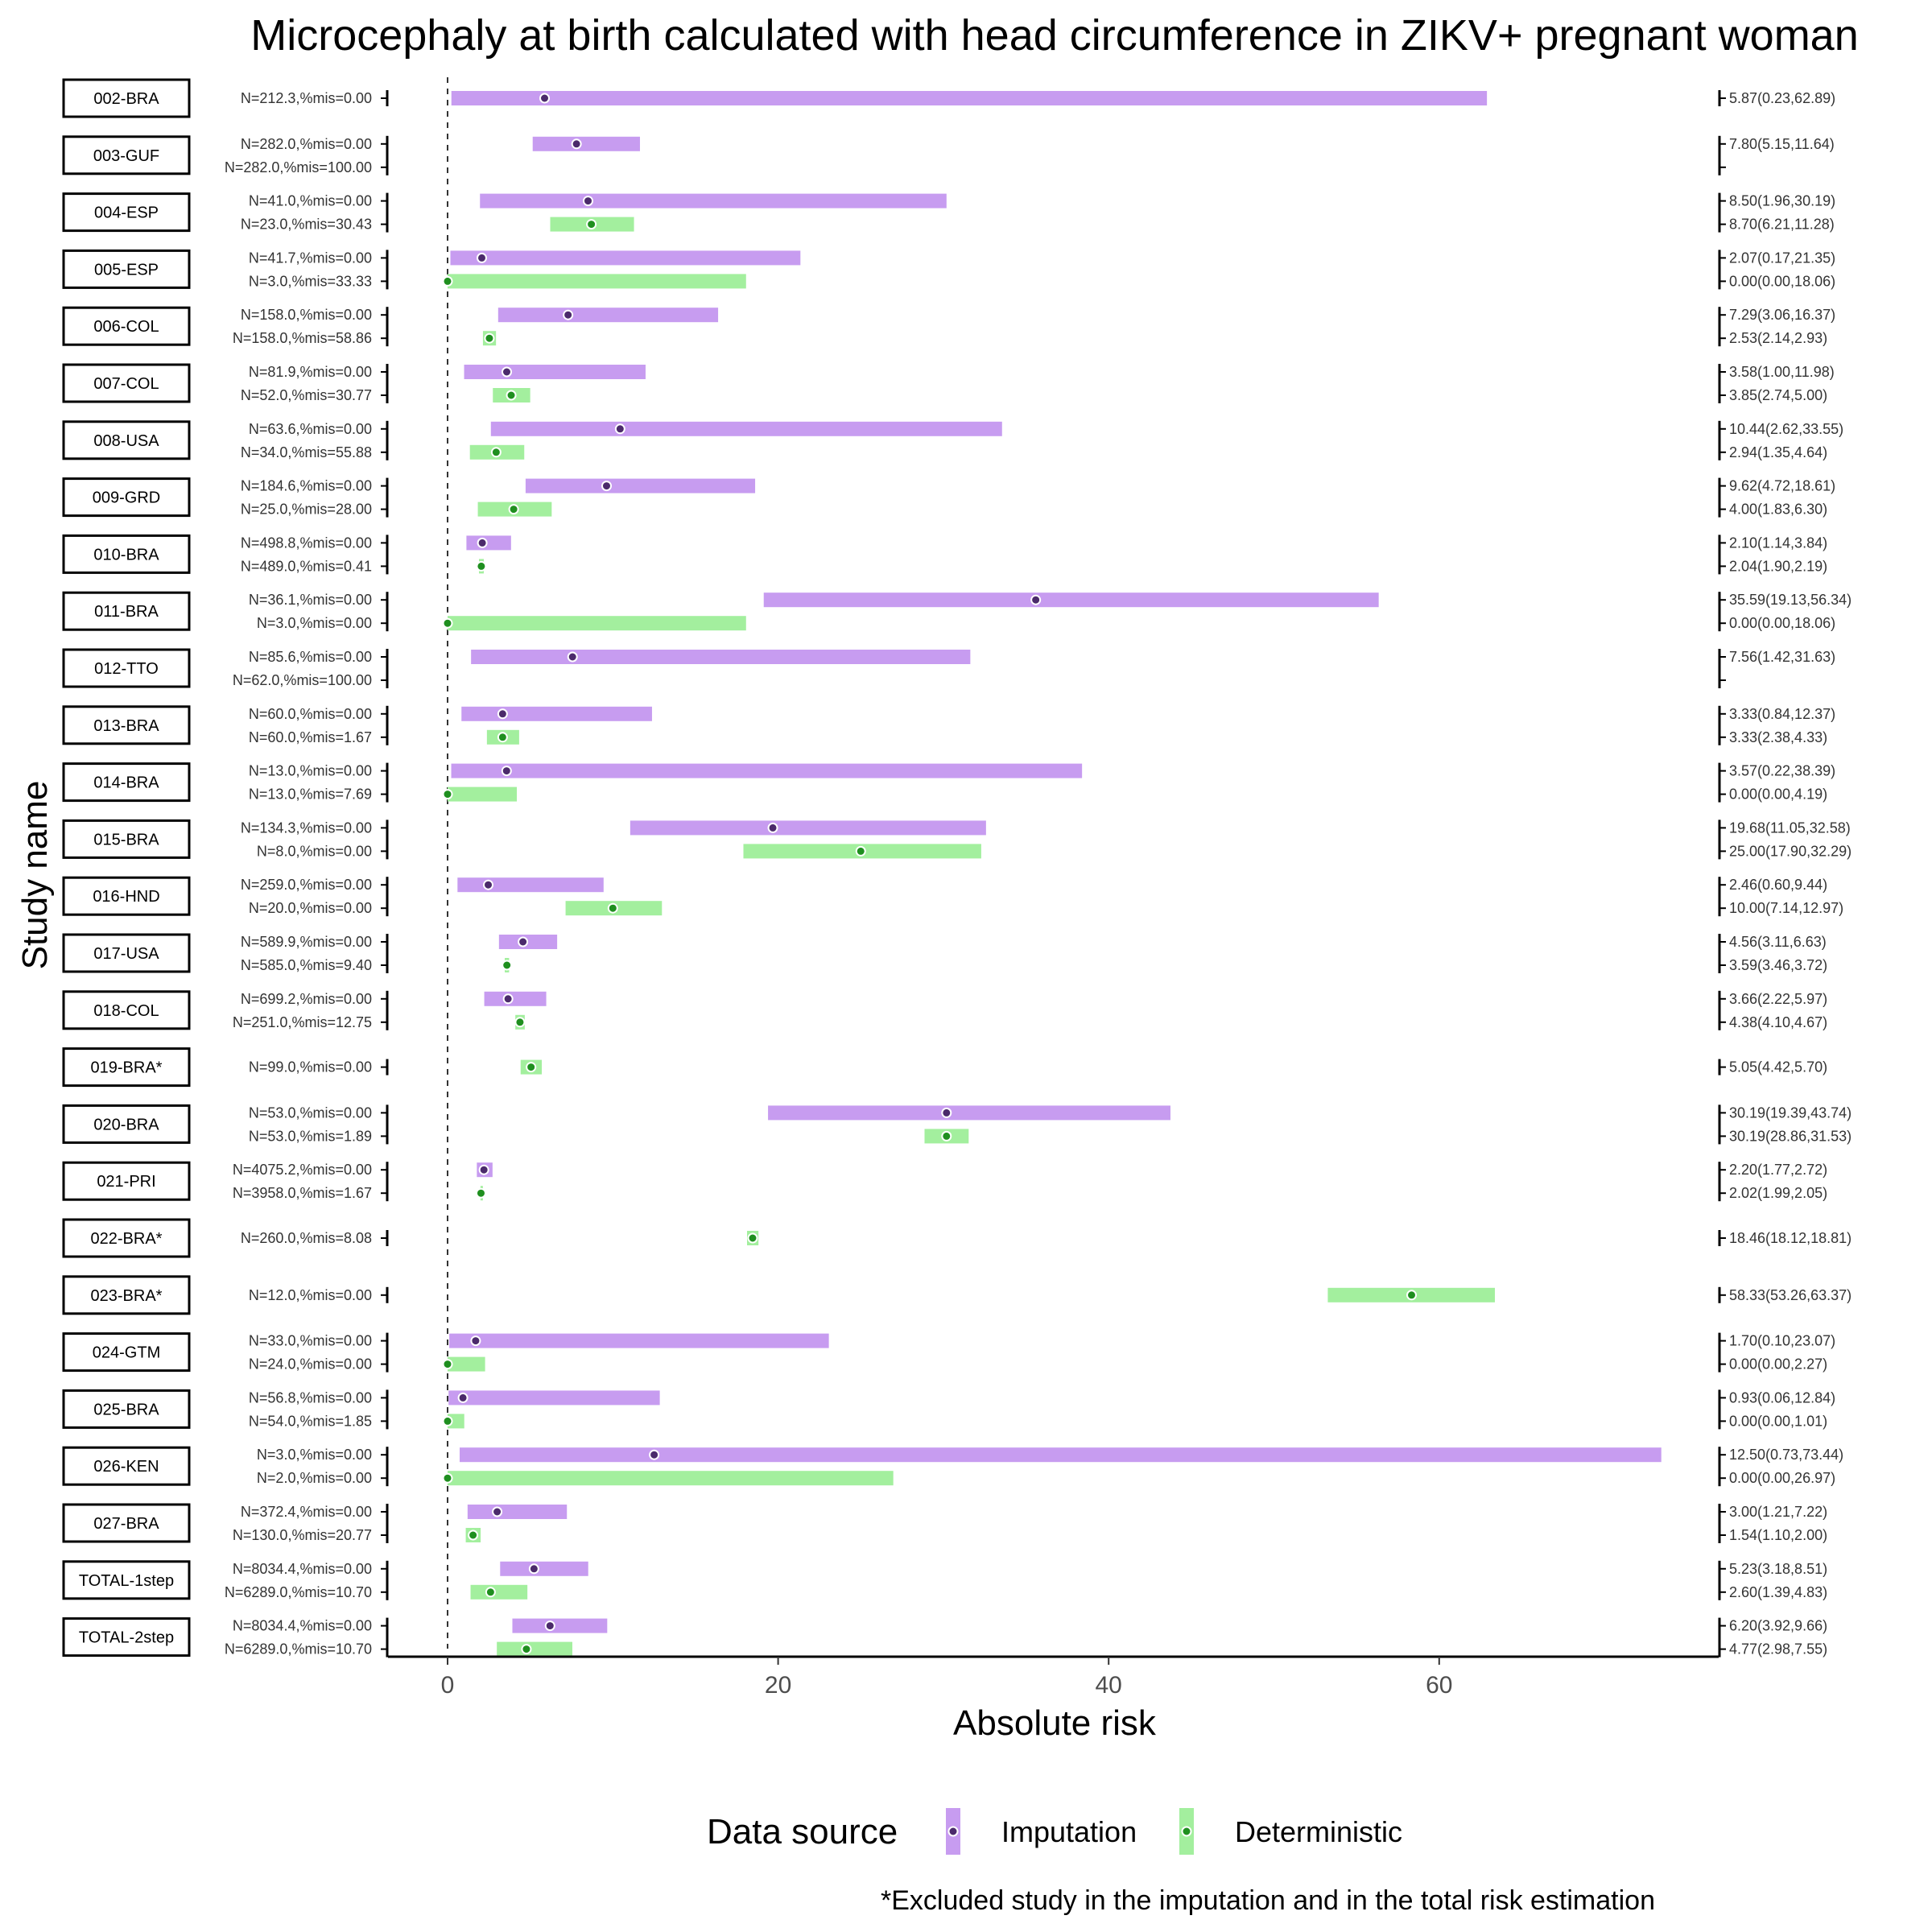 The height and width of the screenshot is (1932, 1932). What do you see at coordinates (1782, 714) in the screenshot?
I see `ci-label: 3.33(0.84,12.37)` at bounding box center [1782, 714].